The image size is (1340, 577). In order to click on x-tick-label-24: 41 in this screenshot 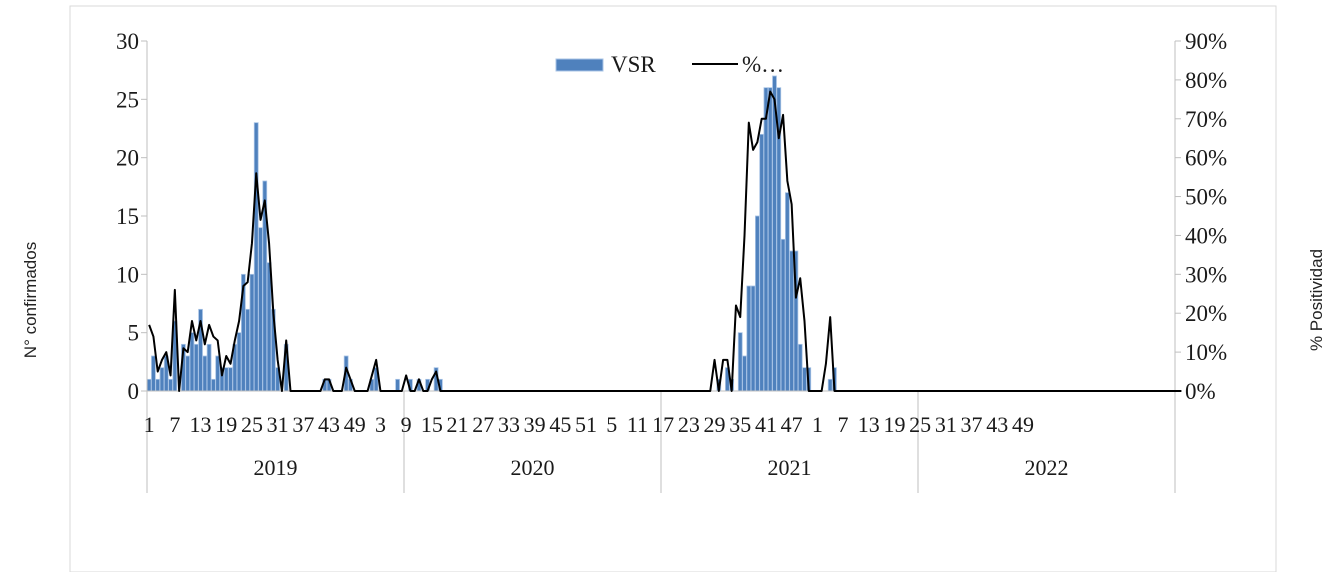, I will do `click(766, 424)`.